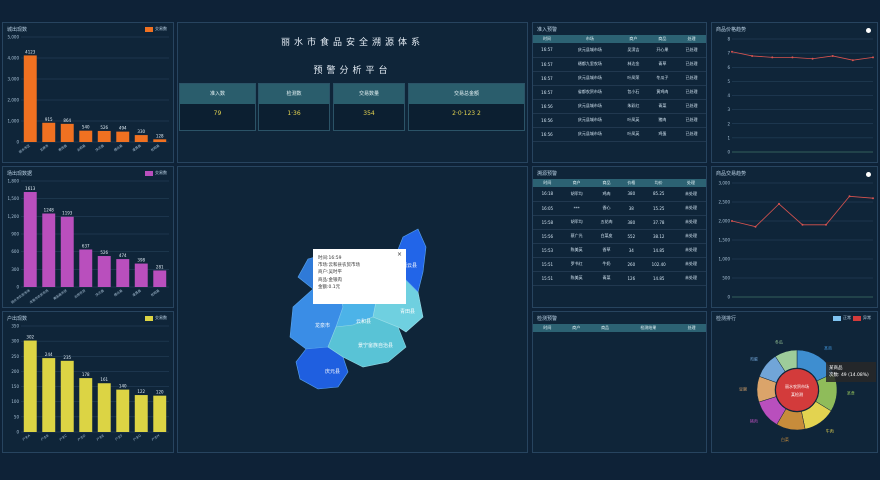  What do you see at coordinates (662, 50) in the screenshot?
I see `table-cell: 开心果` at bounding box center [662, 50].